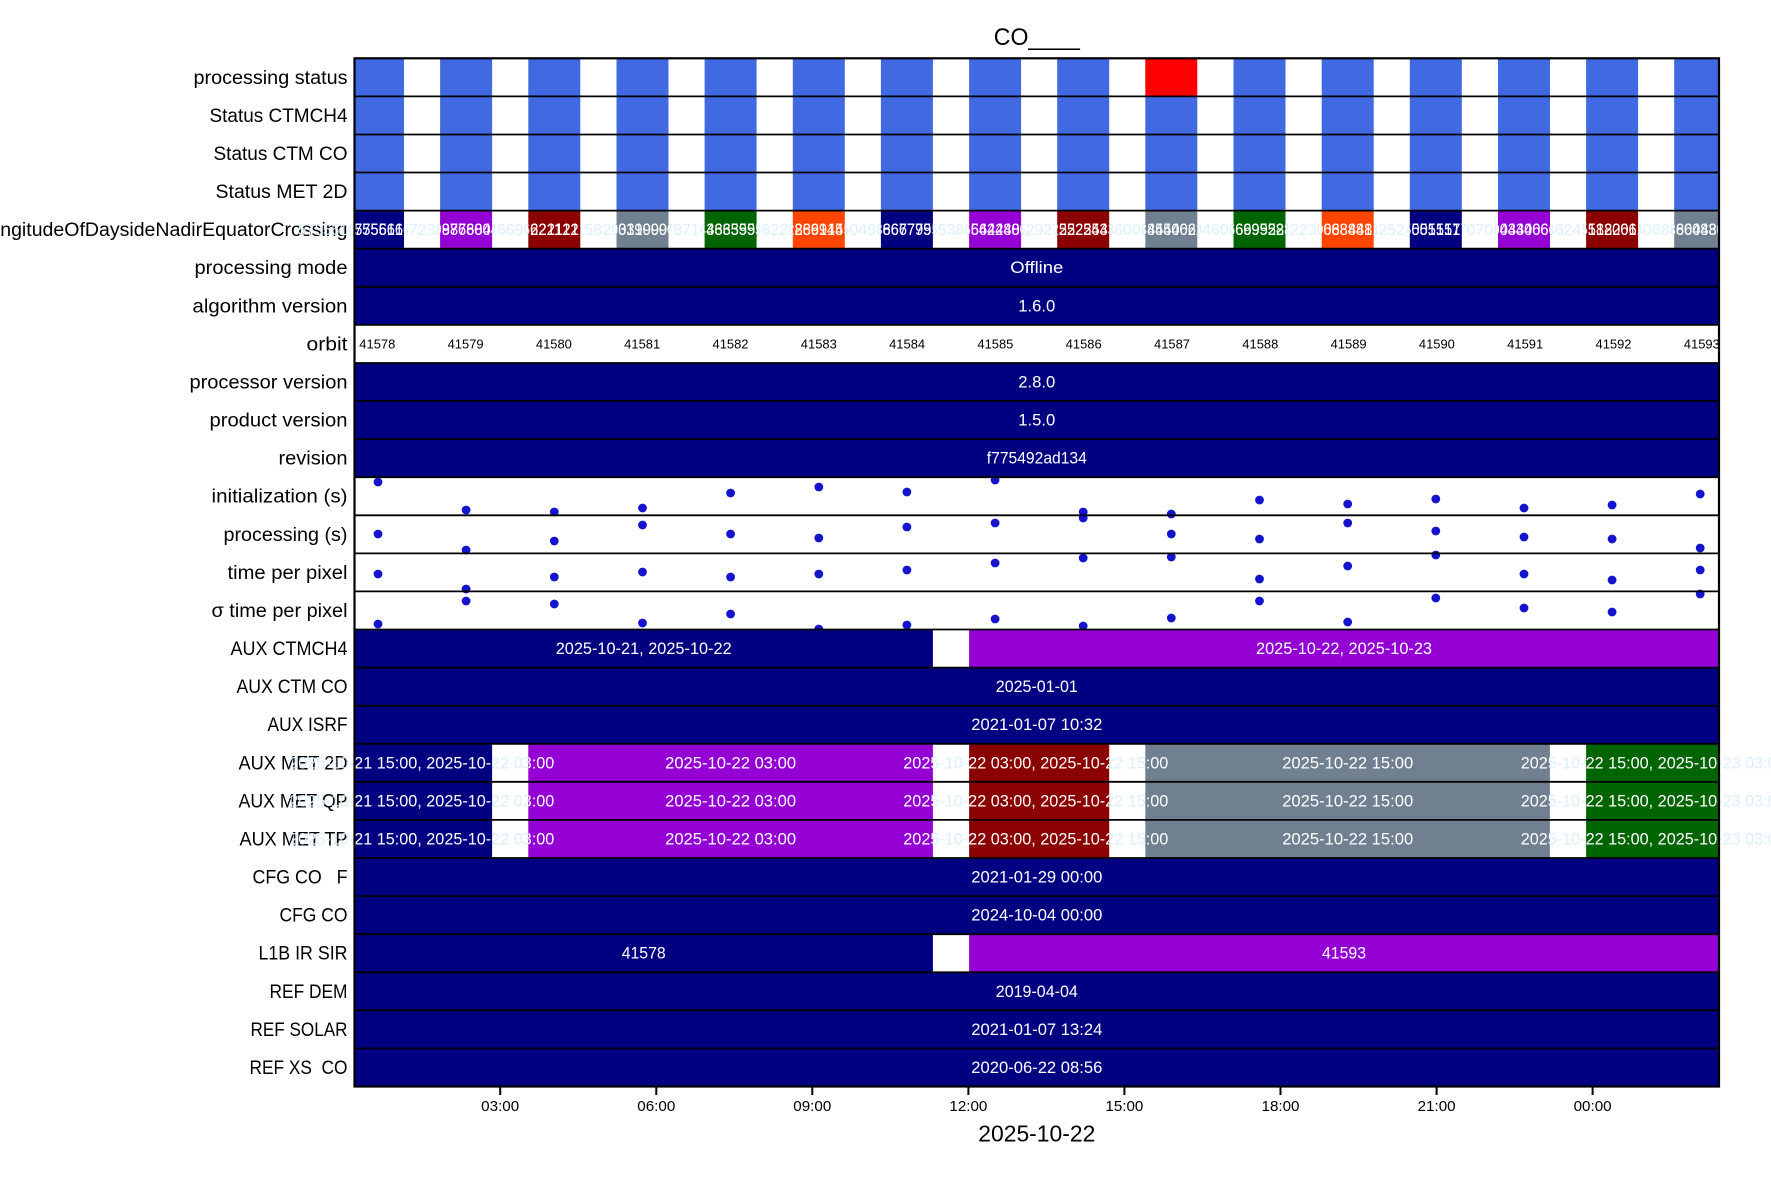 This screenshot has width=1771, height=1186. I want to click on svg-text: AUX CTM CO, so click(292, 687).